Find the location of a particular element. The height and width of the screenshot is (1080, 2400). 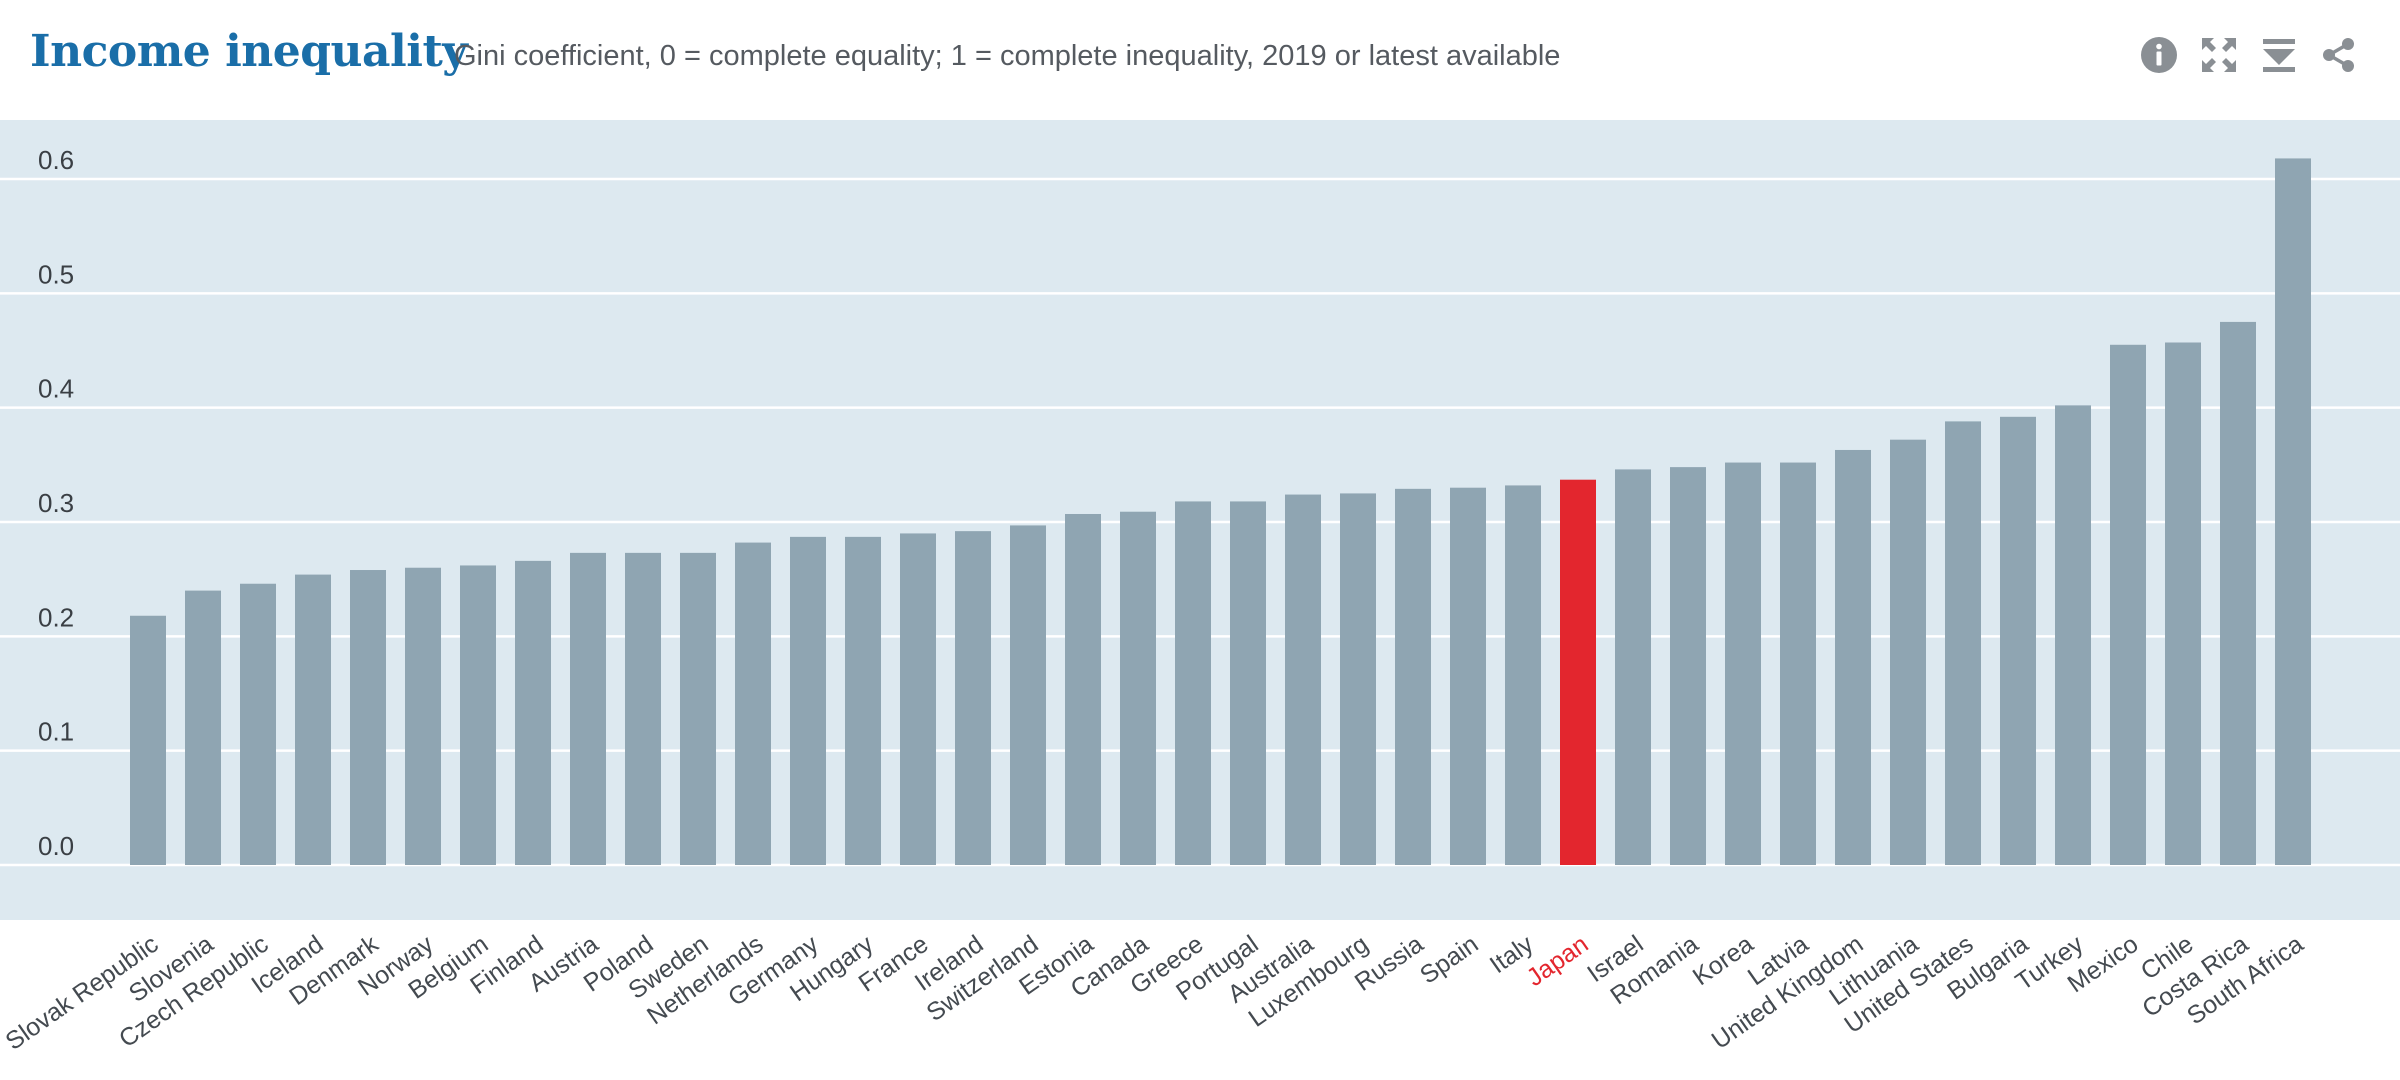

bar-korea is located at coordinates (1743, 663).